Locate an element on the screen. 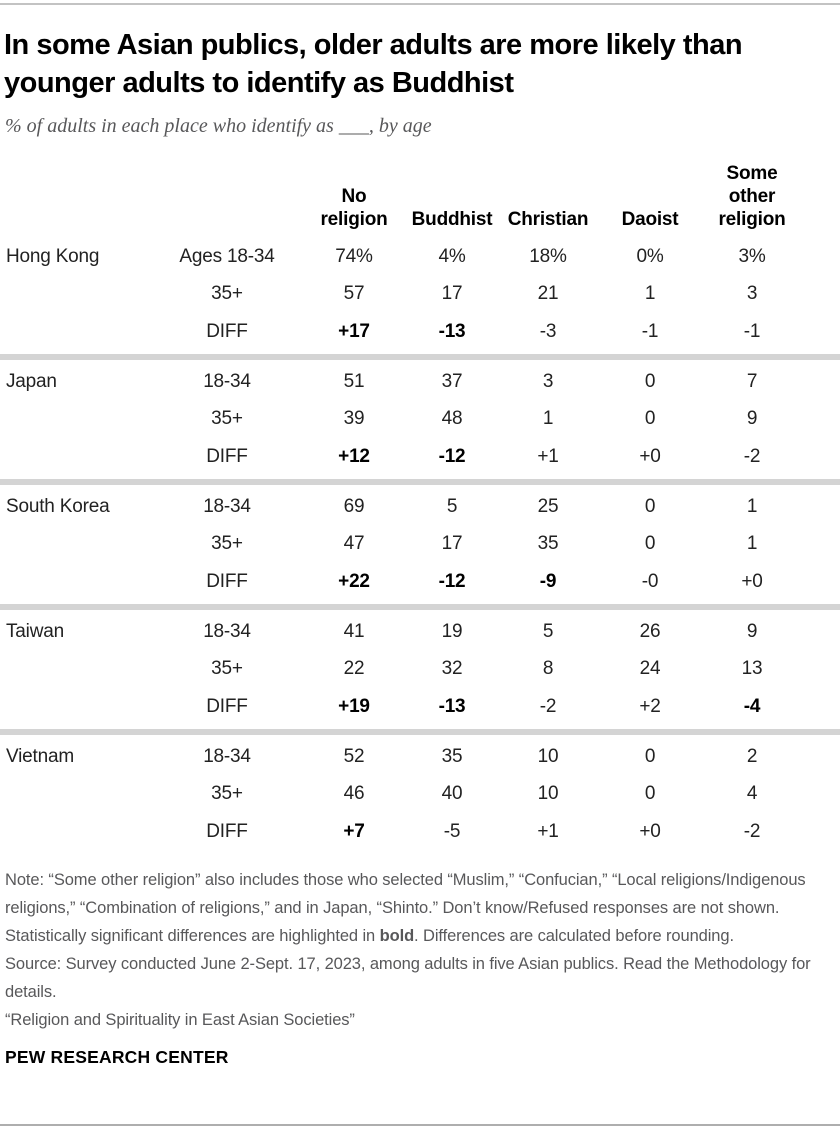  value-cell: 57 is located at coordinates (354, 294).